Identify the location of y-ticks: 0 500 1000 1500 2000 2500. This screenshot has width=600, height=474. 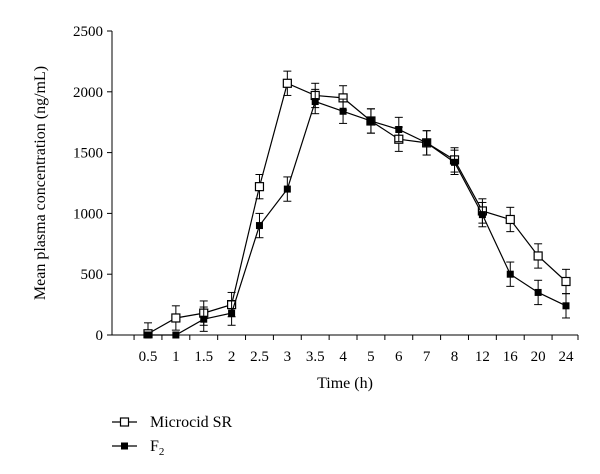
(92, 184).